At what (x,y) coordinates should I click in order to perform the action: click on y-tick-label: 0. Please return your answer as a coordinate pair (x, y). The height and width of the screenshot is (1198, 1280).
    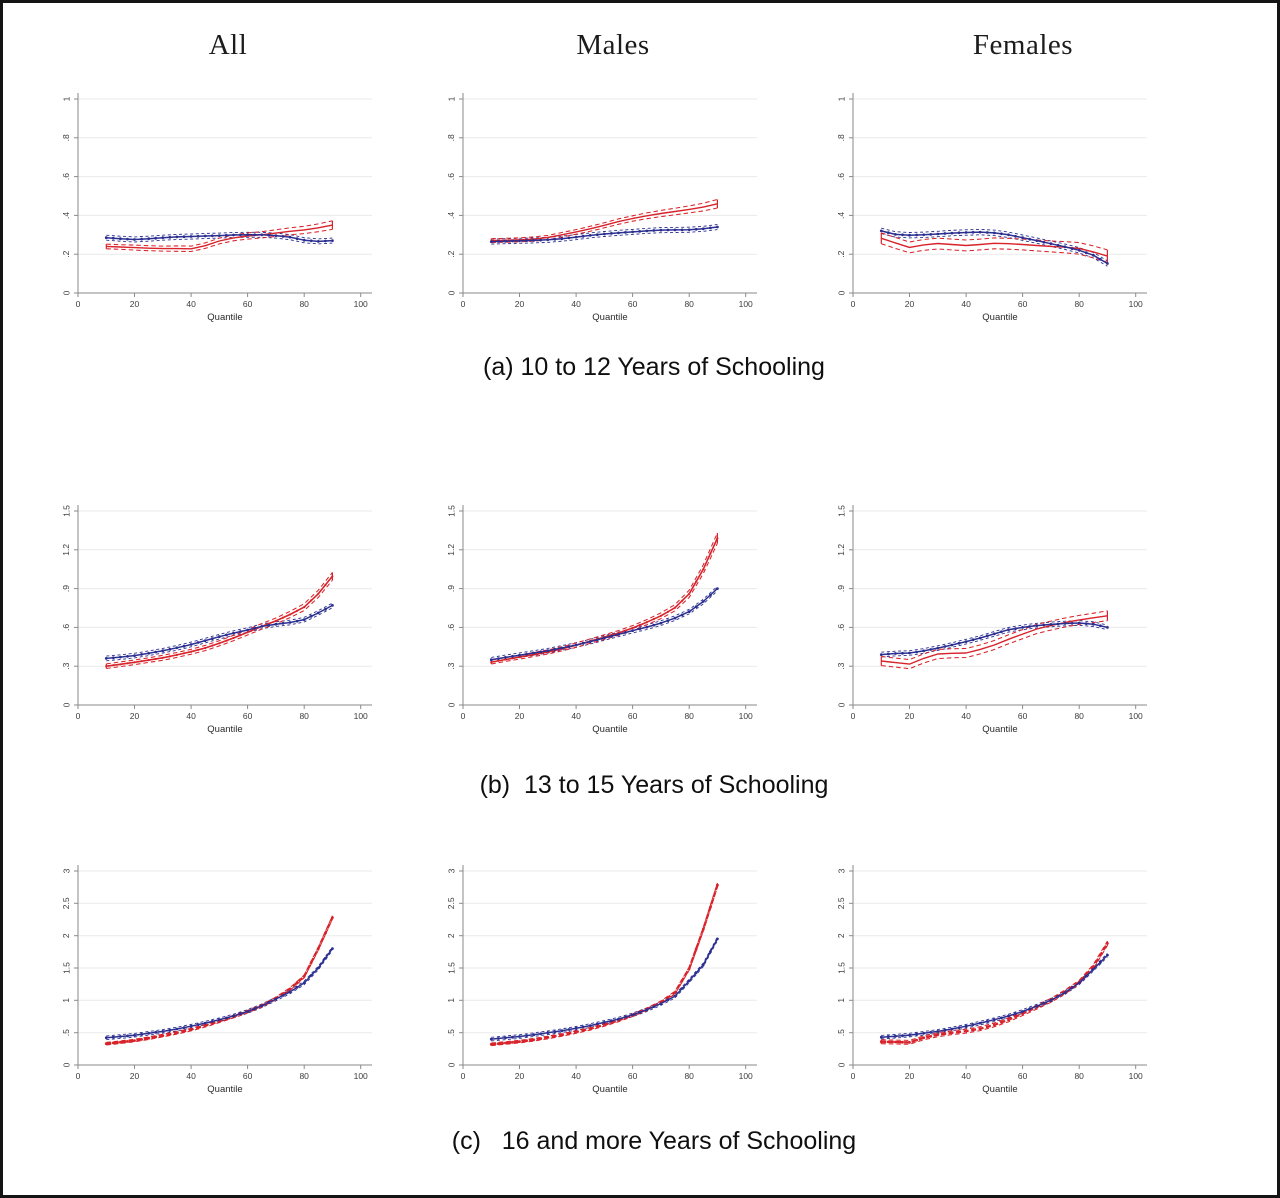
    Looking at the image, I should click on (841, 292).